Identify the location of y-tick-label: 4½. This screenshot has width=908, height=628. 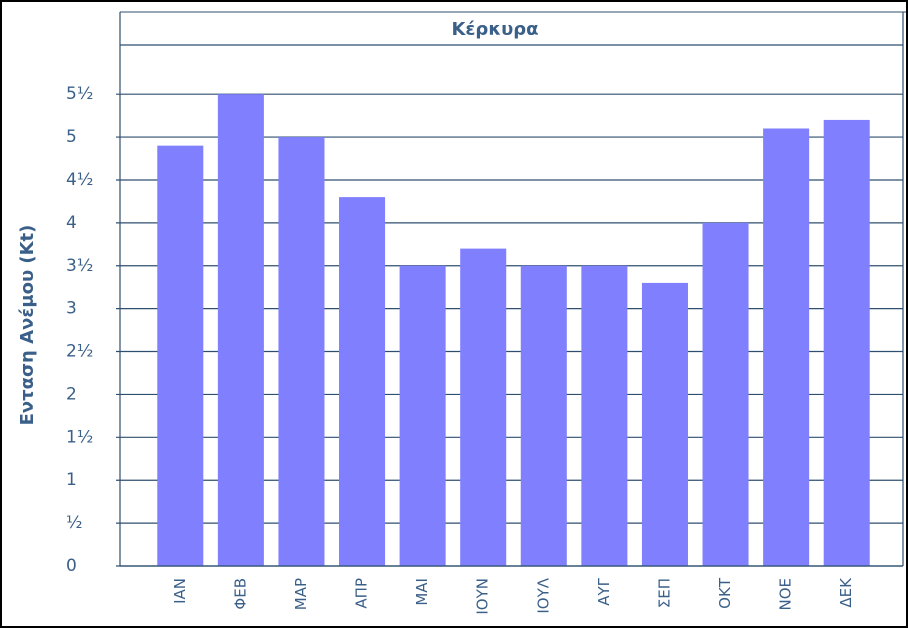
(79, 180).